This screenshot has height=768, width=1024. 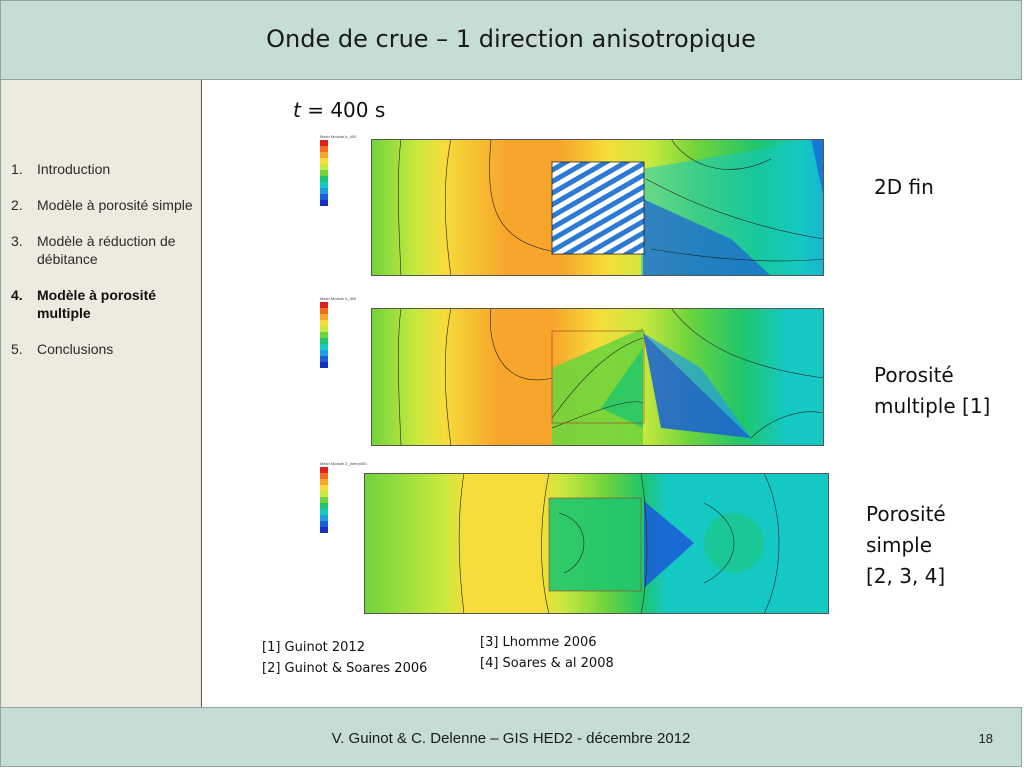 What do you see at coordinates (17, 205) in the screenshot?
I see `outline-number: 2.` at bounding box center [17, 205].